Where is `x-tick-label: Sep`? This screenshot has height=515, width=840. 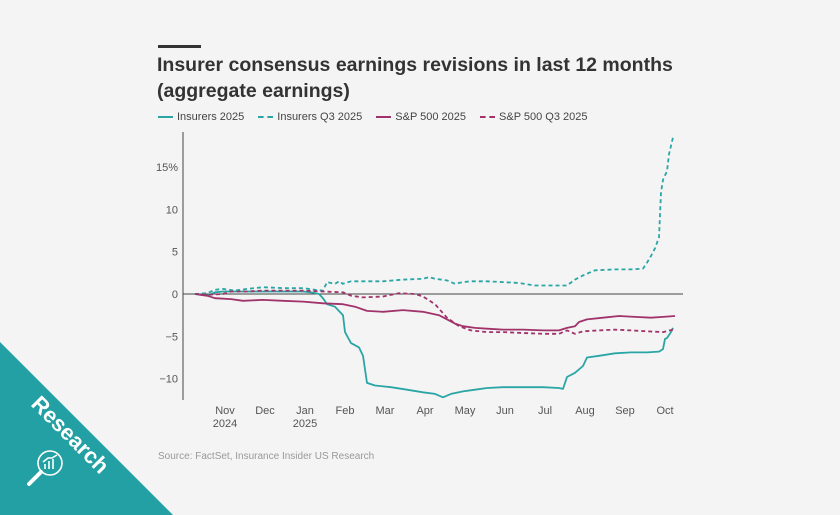 x-tick-label: Sep is located at coordinates (625, 411).